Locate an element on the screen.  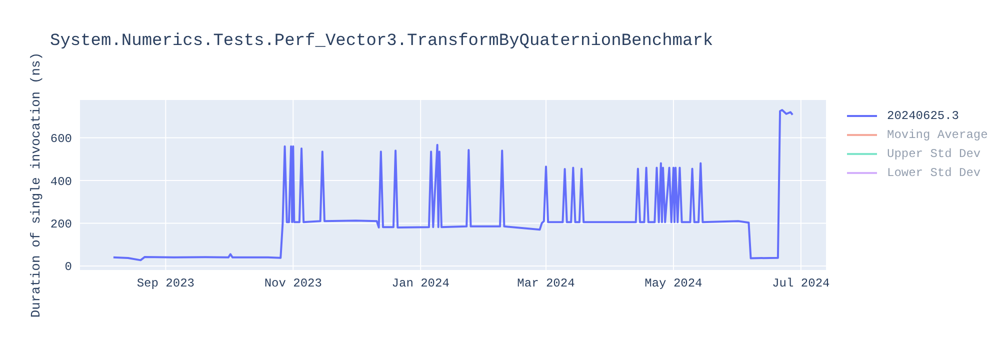
y-tick-label: 0 is located at coordinates (68, 267).